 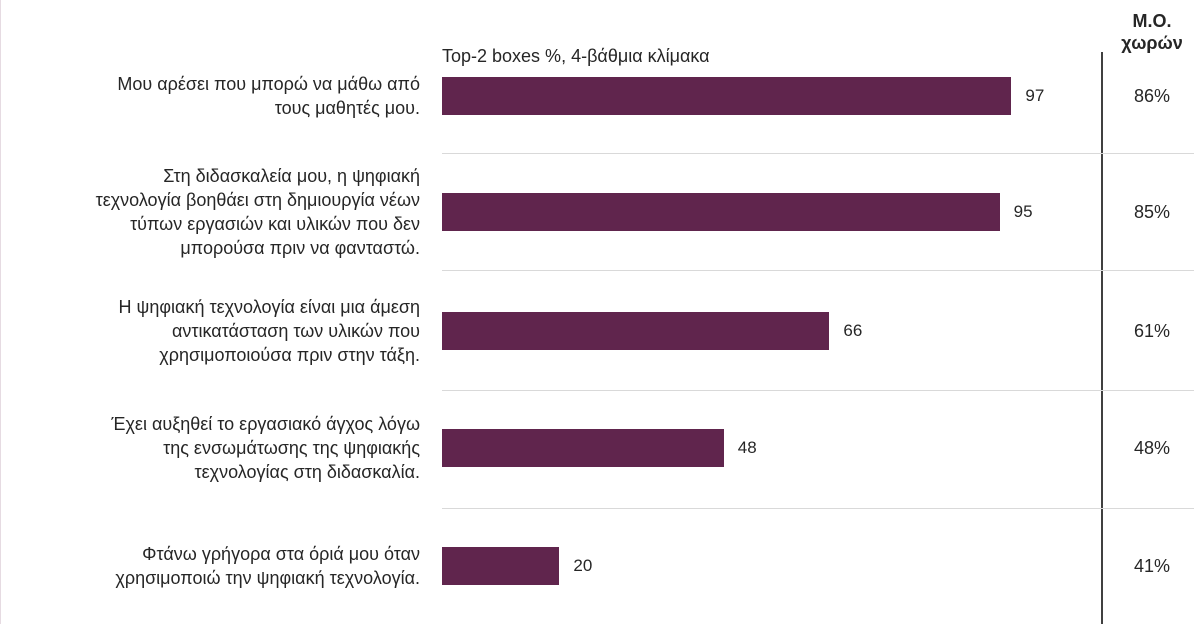 I want to click on category-label-line: Η ψηφιακή τεχνολογία είναι μια άμεση, so click(x=269, y=307).